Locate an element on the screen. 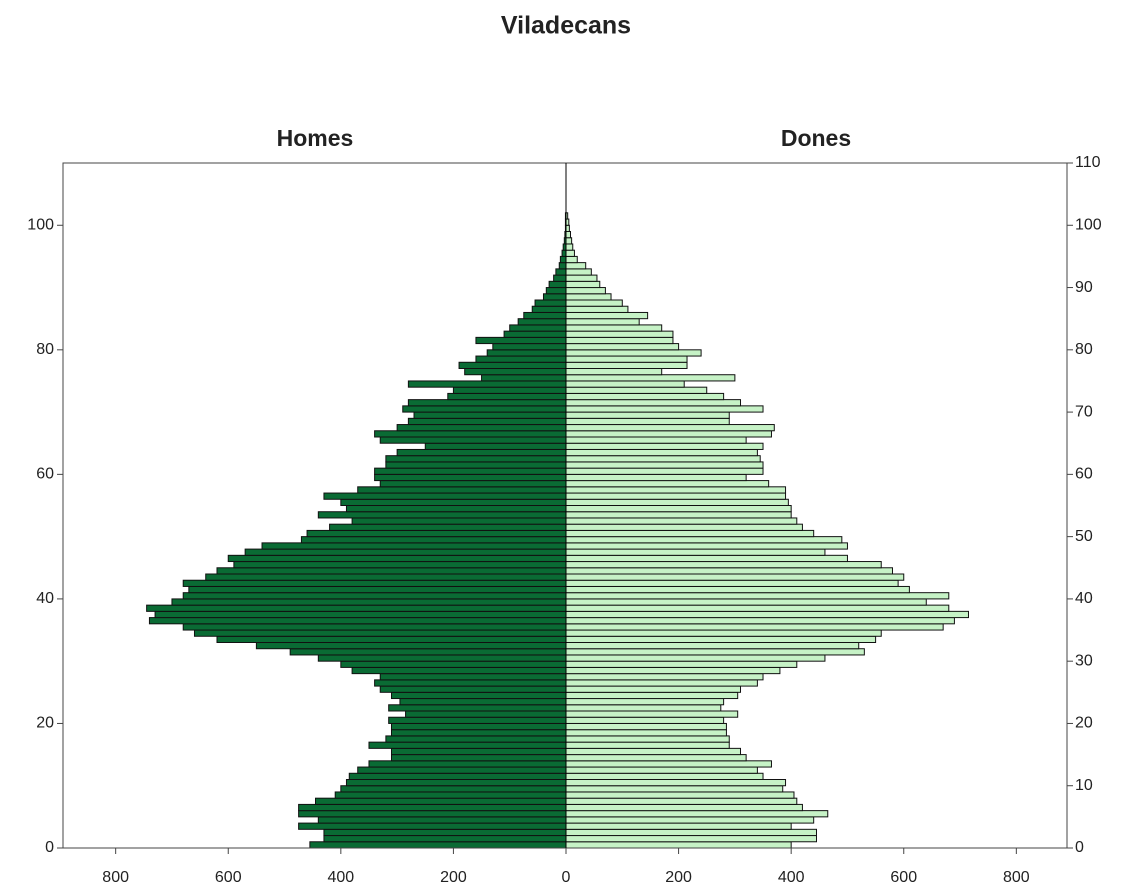 The width and height of the screenshot is (1123, 891). y2-tick-label: 10 is located at coordinates (1084, 785).